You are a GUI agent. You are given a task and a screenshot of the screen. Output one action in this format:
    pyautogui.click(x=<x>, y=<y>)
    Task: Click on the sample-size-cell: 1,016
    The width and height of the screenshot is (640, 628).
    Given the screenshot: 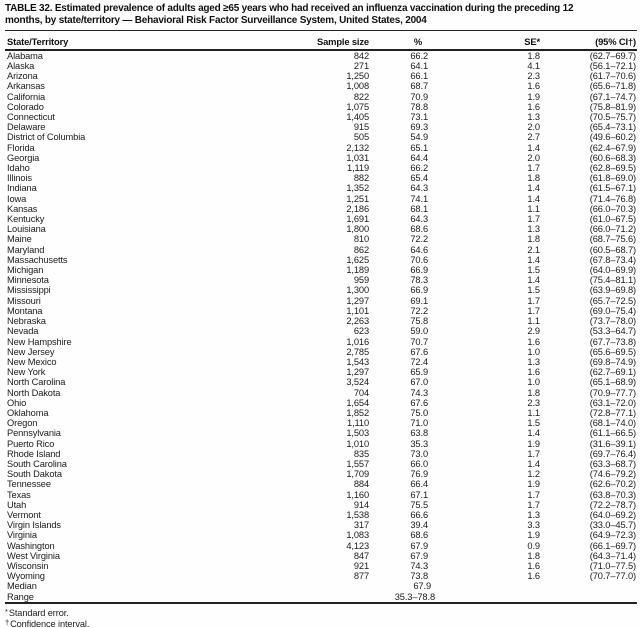 What is the action you would take?
    pyautogui.click(x=357, y=341)
    